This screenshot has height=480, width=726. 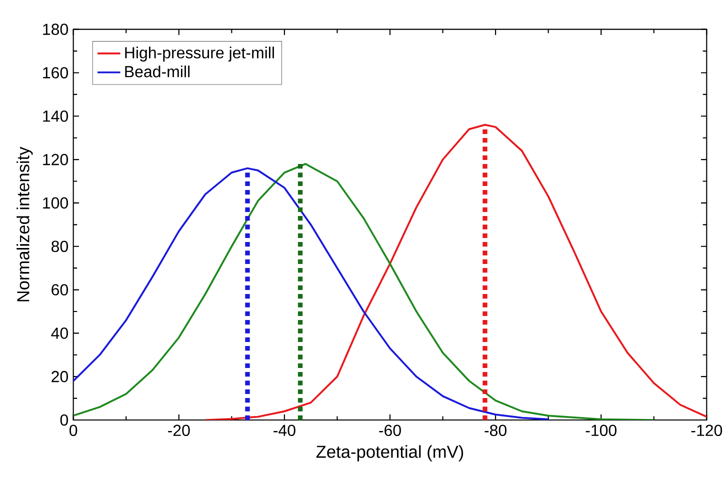 I want to click on y-tick-label: 160, so click(x=55, y=72).